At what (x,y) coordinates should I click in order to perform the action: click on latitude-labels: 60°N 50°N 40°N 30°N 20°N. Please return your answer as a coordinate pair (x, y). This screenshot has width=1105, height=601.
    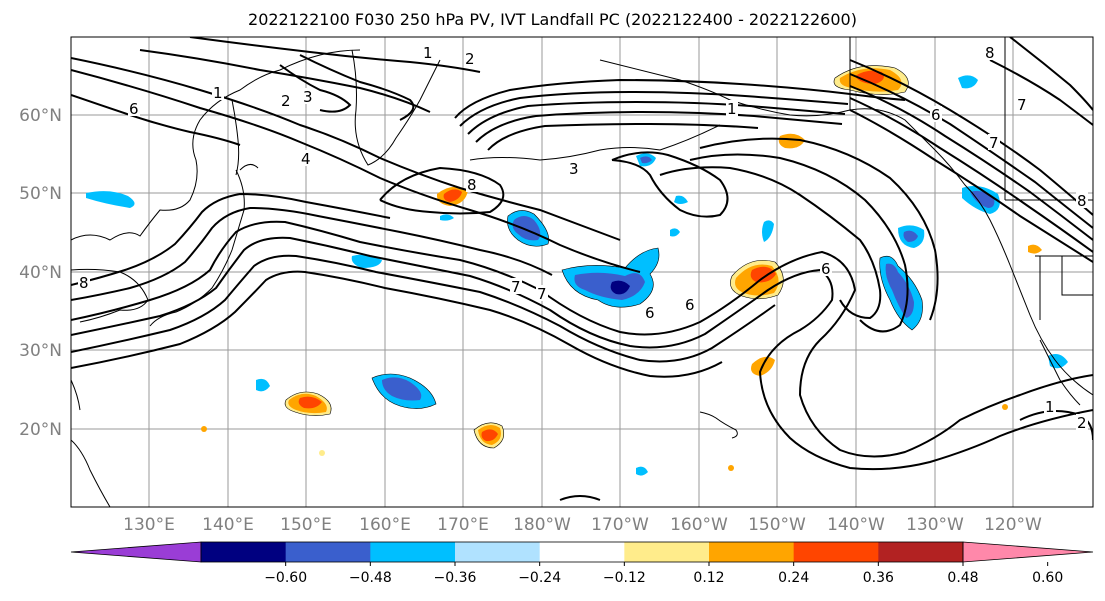
    Looking at the image, I should click on (40, 273).